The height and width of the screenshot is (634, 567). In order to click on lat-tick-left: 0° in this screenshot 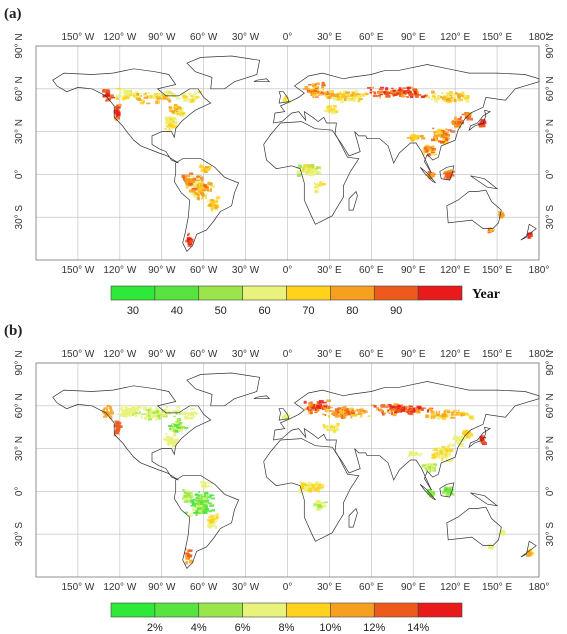, I will do `click(19, 175)`.